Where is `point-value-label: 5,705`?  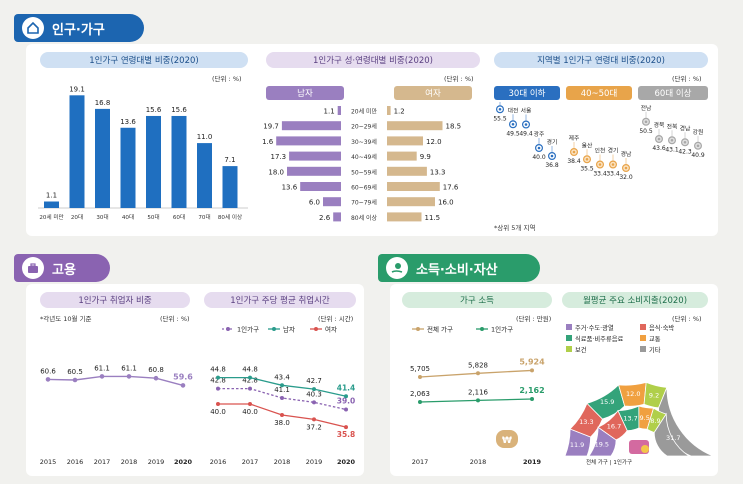 point-value-label: 5,705 is located at coordinates (420, 369).